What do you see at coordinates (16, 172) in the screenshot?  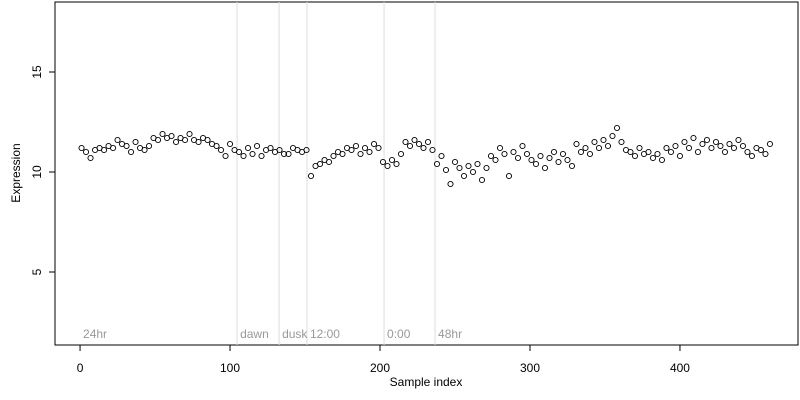 I see `y-axis-title: Expression` at bounding box center [16, 172].